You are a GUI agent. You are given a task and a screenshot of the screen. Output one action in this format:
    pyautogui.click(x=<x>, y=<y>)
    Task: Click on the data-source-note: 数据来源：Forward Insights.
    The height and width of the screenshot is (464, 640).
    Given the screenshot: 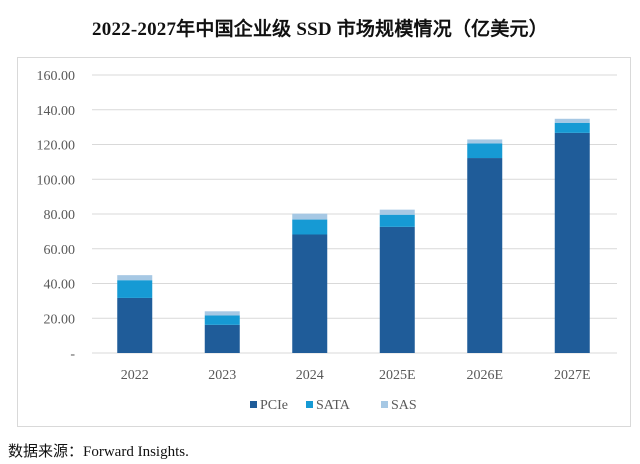 What is the action you would take?
    pyautogui.click(x=98, y=452)
    